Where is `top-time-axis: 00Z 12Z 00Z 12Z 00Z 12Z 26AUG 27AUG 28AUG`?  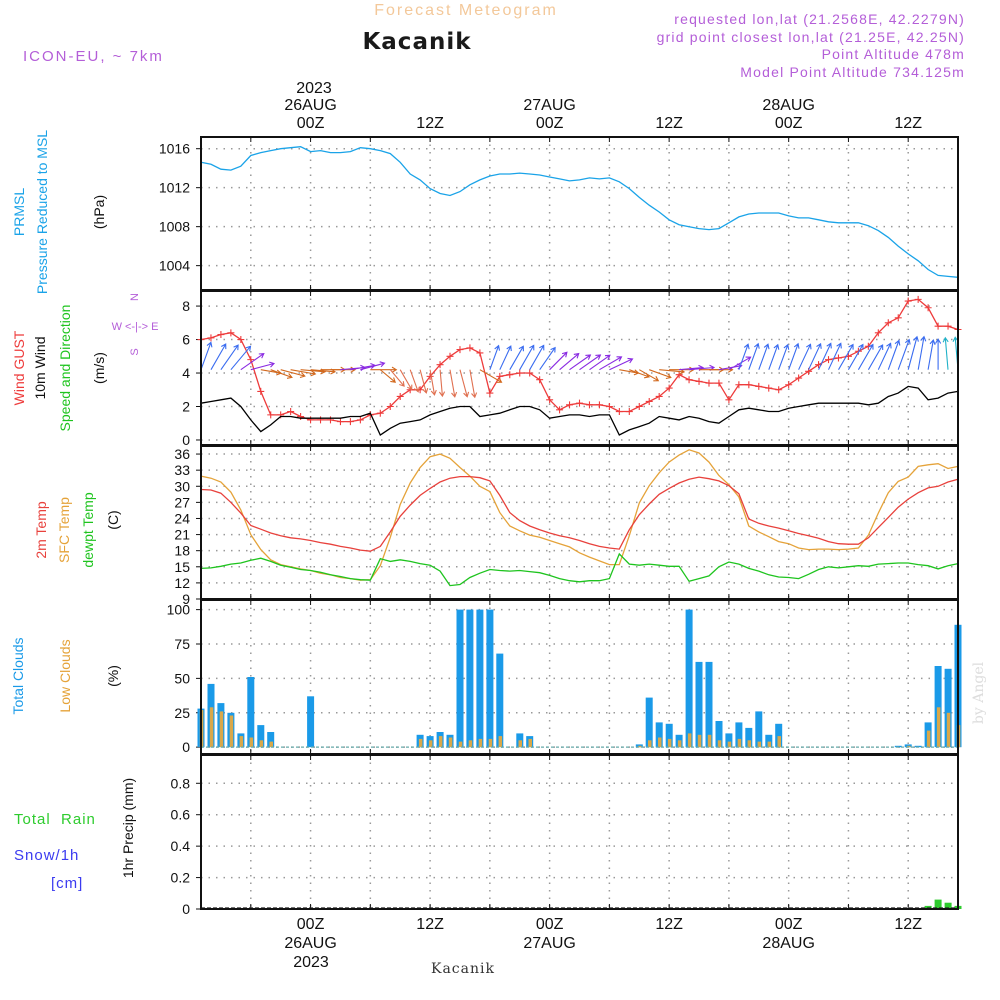 top-time-axis: 00Z 12Z 00Z 12Z 00Z 12Z 26AUG 27AUG 28AUG is located at coordinates (603, 114).